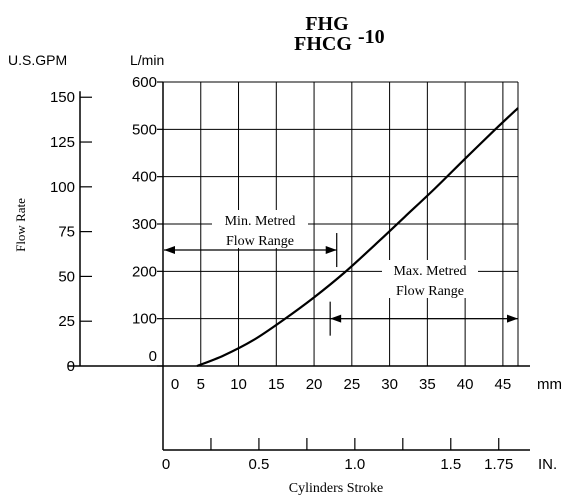  Describe the element at coordinates (323, 44) in the screenshot. I see `chart-title-line2: FHCG` at that location.